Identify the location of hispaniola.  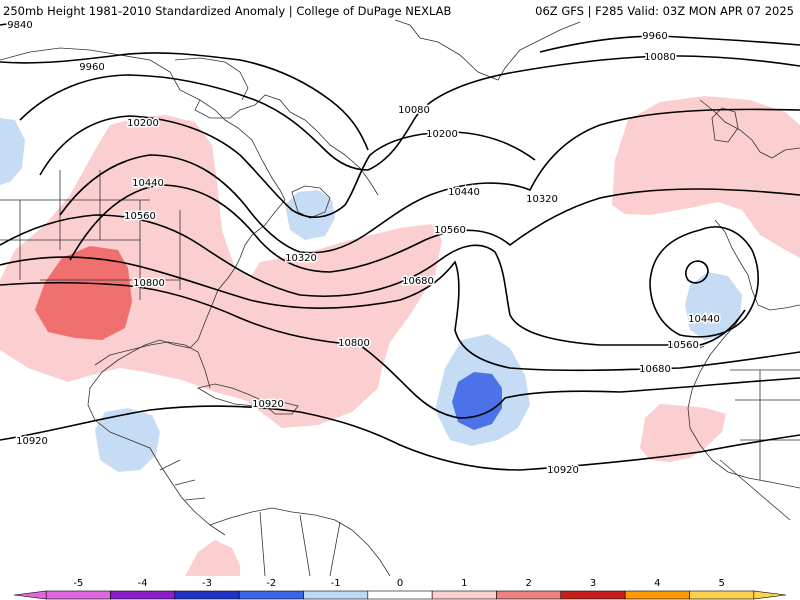
(281, 408).